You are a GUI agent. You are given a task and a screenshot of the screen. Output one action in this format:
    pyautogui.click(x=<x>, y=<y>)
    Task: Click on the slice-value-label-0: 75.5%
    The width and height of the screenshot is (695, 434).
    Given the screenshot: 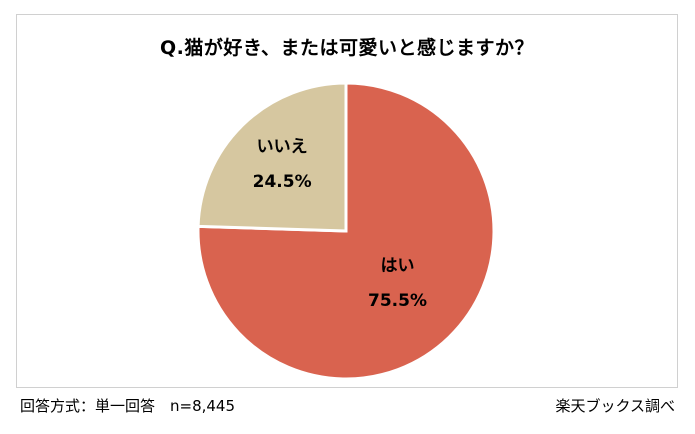 What is the action you would take?
    pyautogui.click(x=397, y=301)
    